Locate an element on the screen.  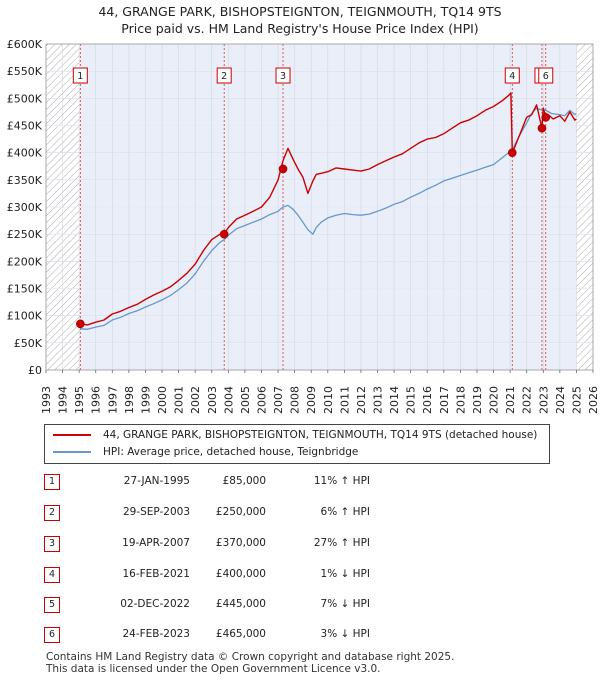
transaction-label: 3 is located at coordinates (283, 76).